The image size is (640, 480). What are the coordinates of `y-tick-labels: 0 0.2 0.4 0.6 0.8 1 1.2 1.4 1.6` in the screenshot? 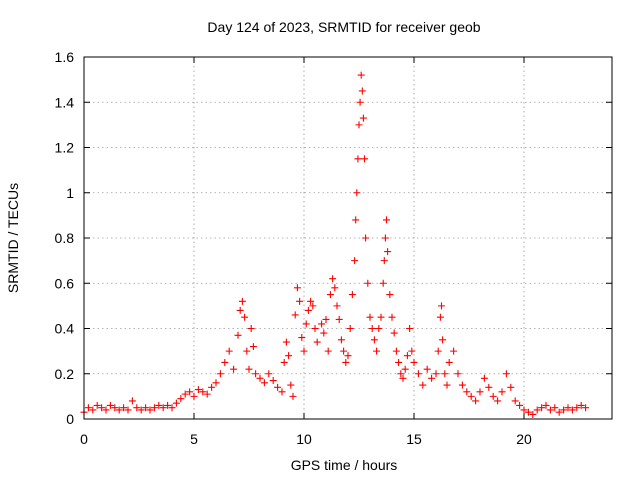 It's located at (65, 238).